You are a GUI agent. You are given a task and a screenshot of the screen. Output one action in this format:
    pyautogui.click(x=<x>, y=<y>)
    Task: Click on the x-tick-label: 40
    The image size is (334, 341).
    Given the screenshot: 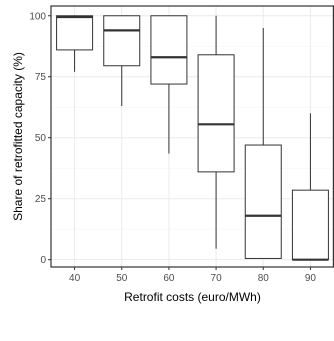 What is the action you would take?
    pyautogui.click(x=75, y=278)
    